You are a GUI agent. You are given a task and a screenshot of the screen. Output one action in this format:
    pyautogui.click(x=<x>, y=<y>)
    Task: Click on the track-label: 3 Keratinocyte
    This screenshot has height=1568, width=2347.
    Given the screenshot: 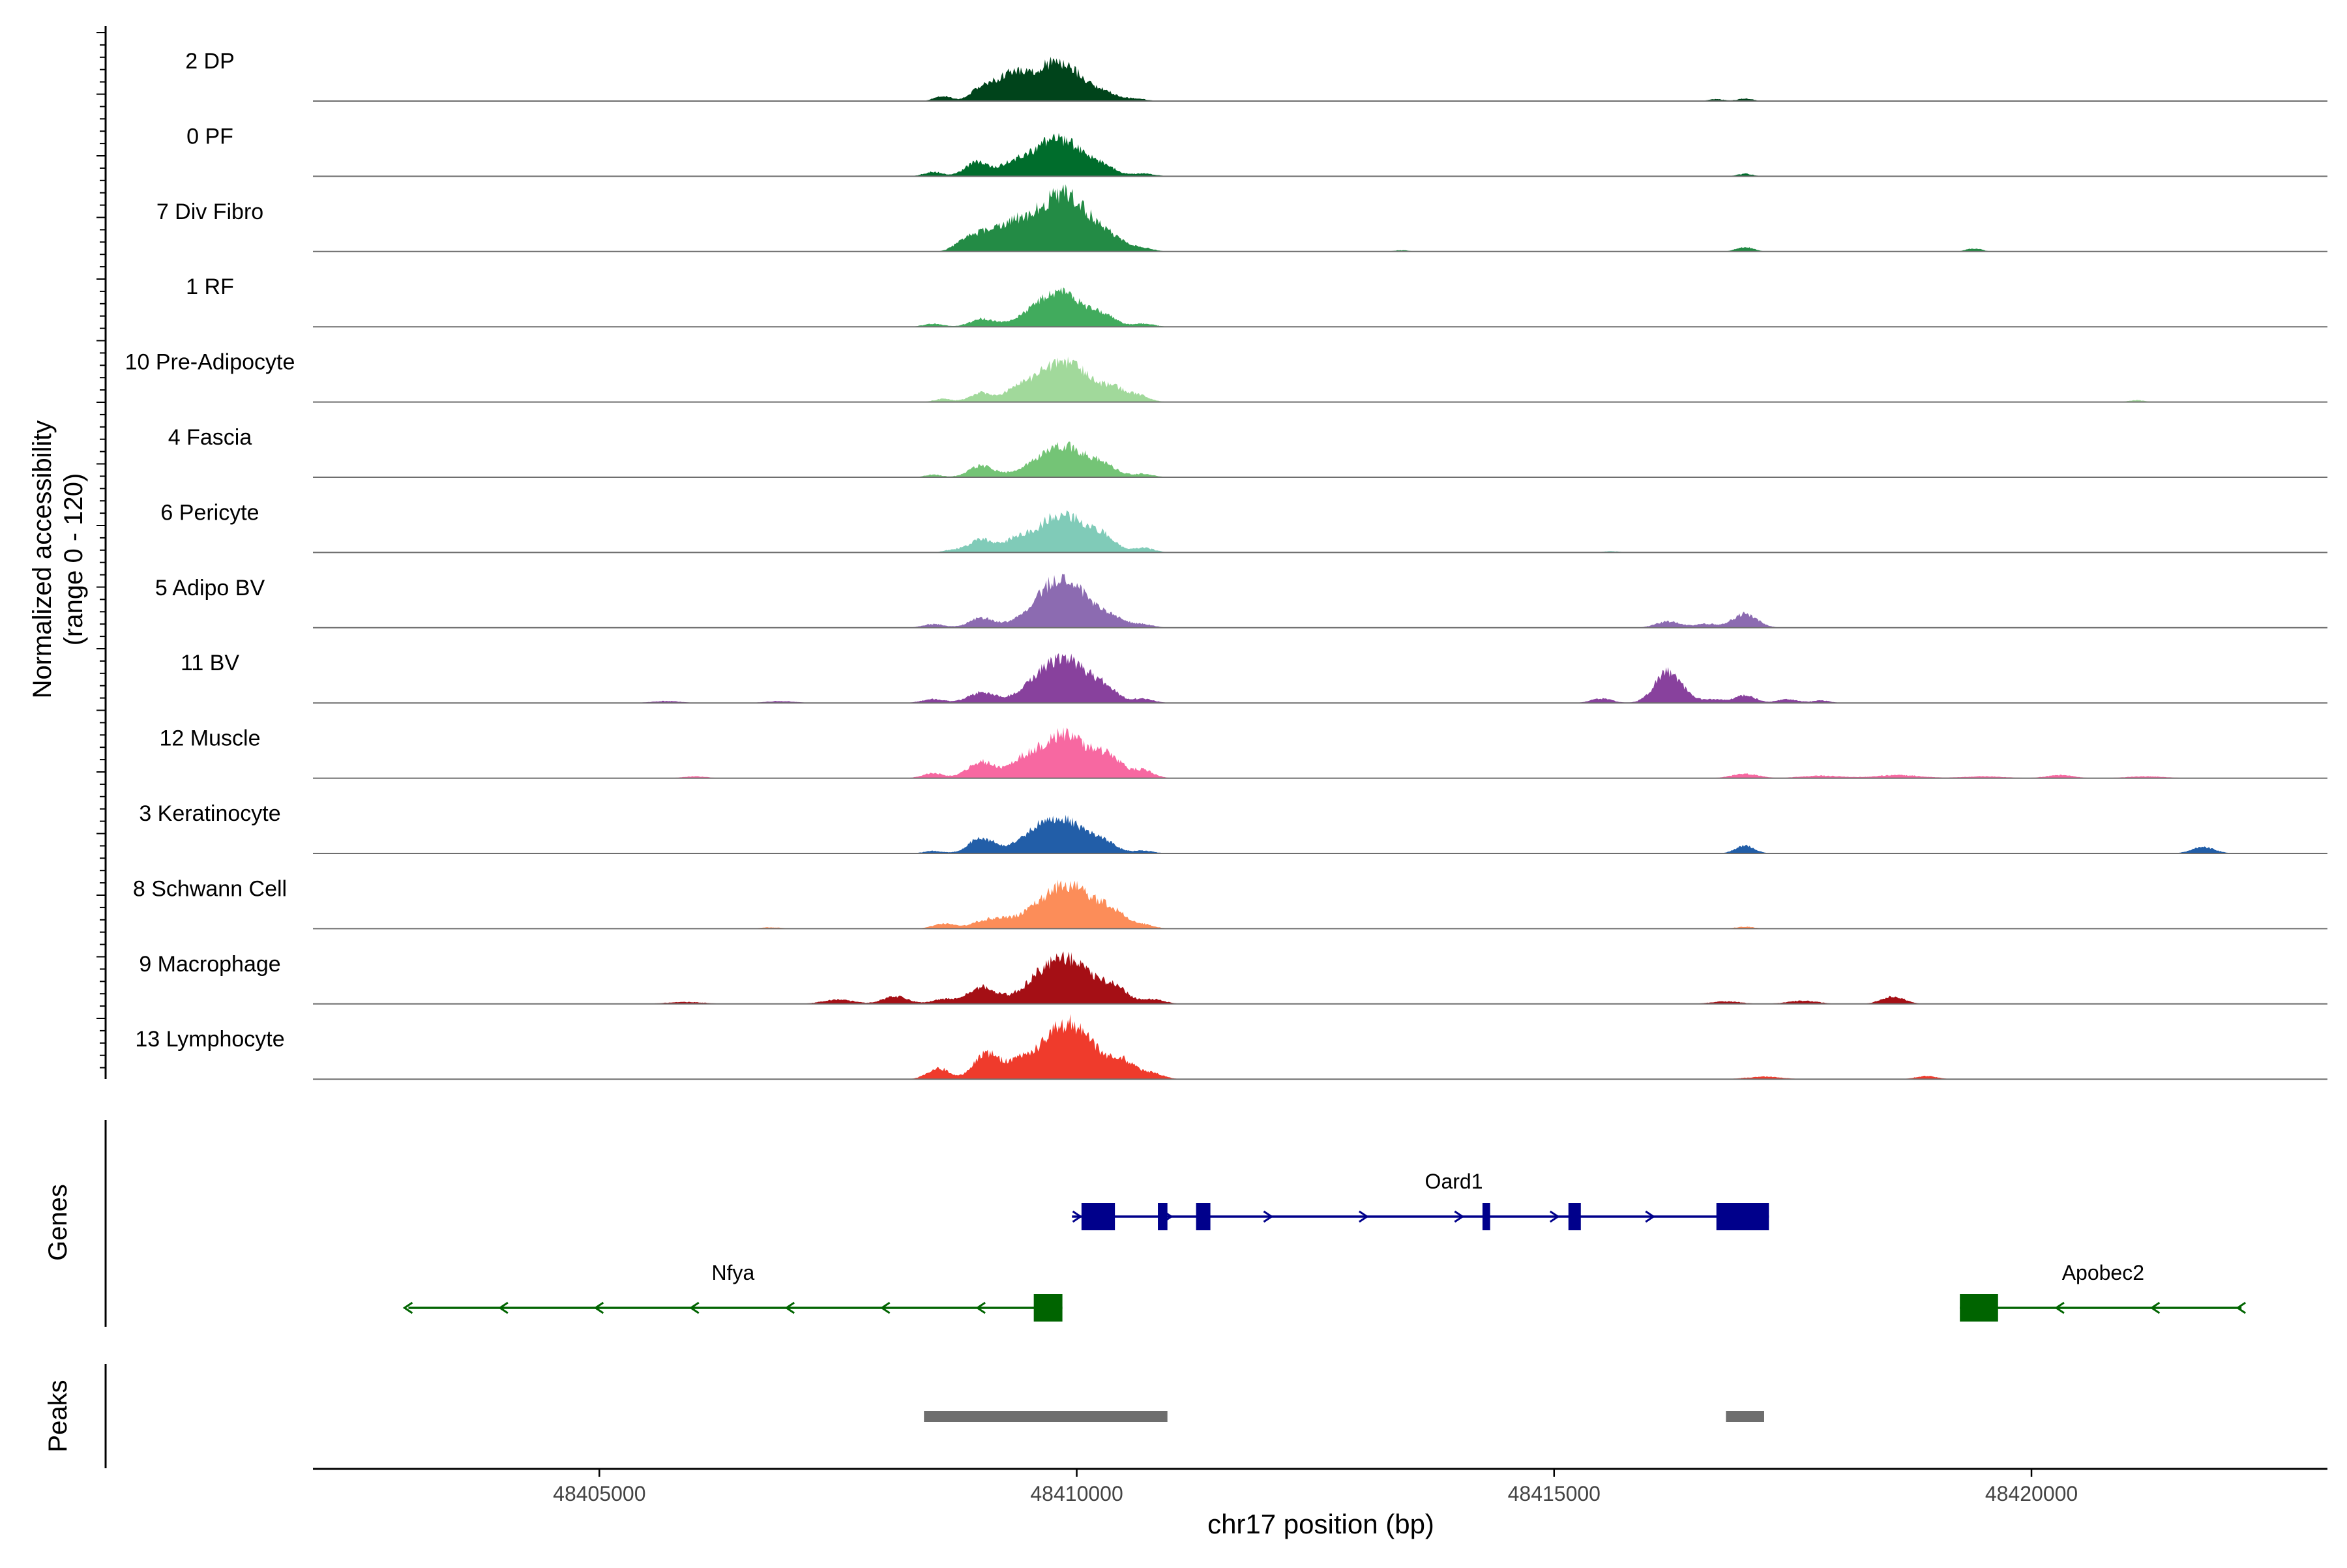 What is the action you would take?
    pyautogui.click(x=209, y=814)
    